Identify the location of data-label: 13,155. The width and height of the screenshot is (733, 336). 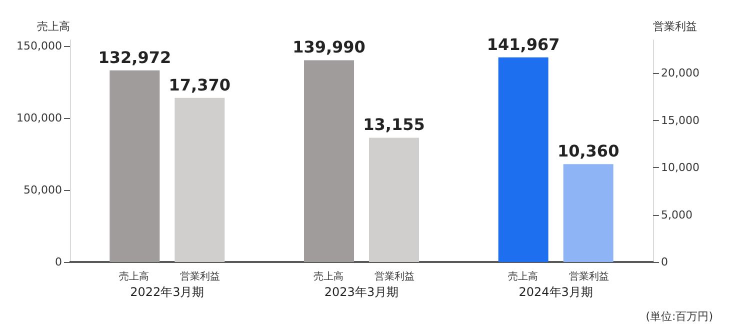
(394, 124).